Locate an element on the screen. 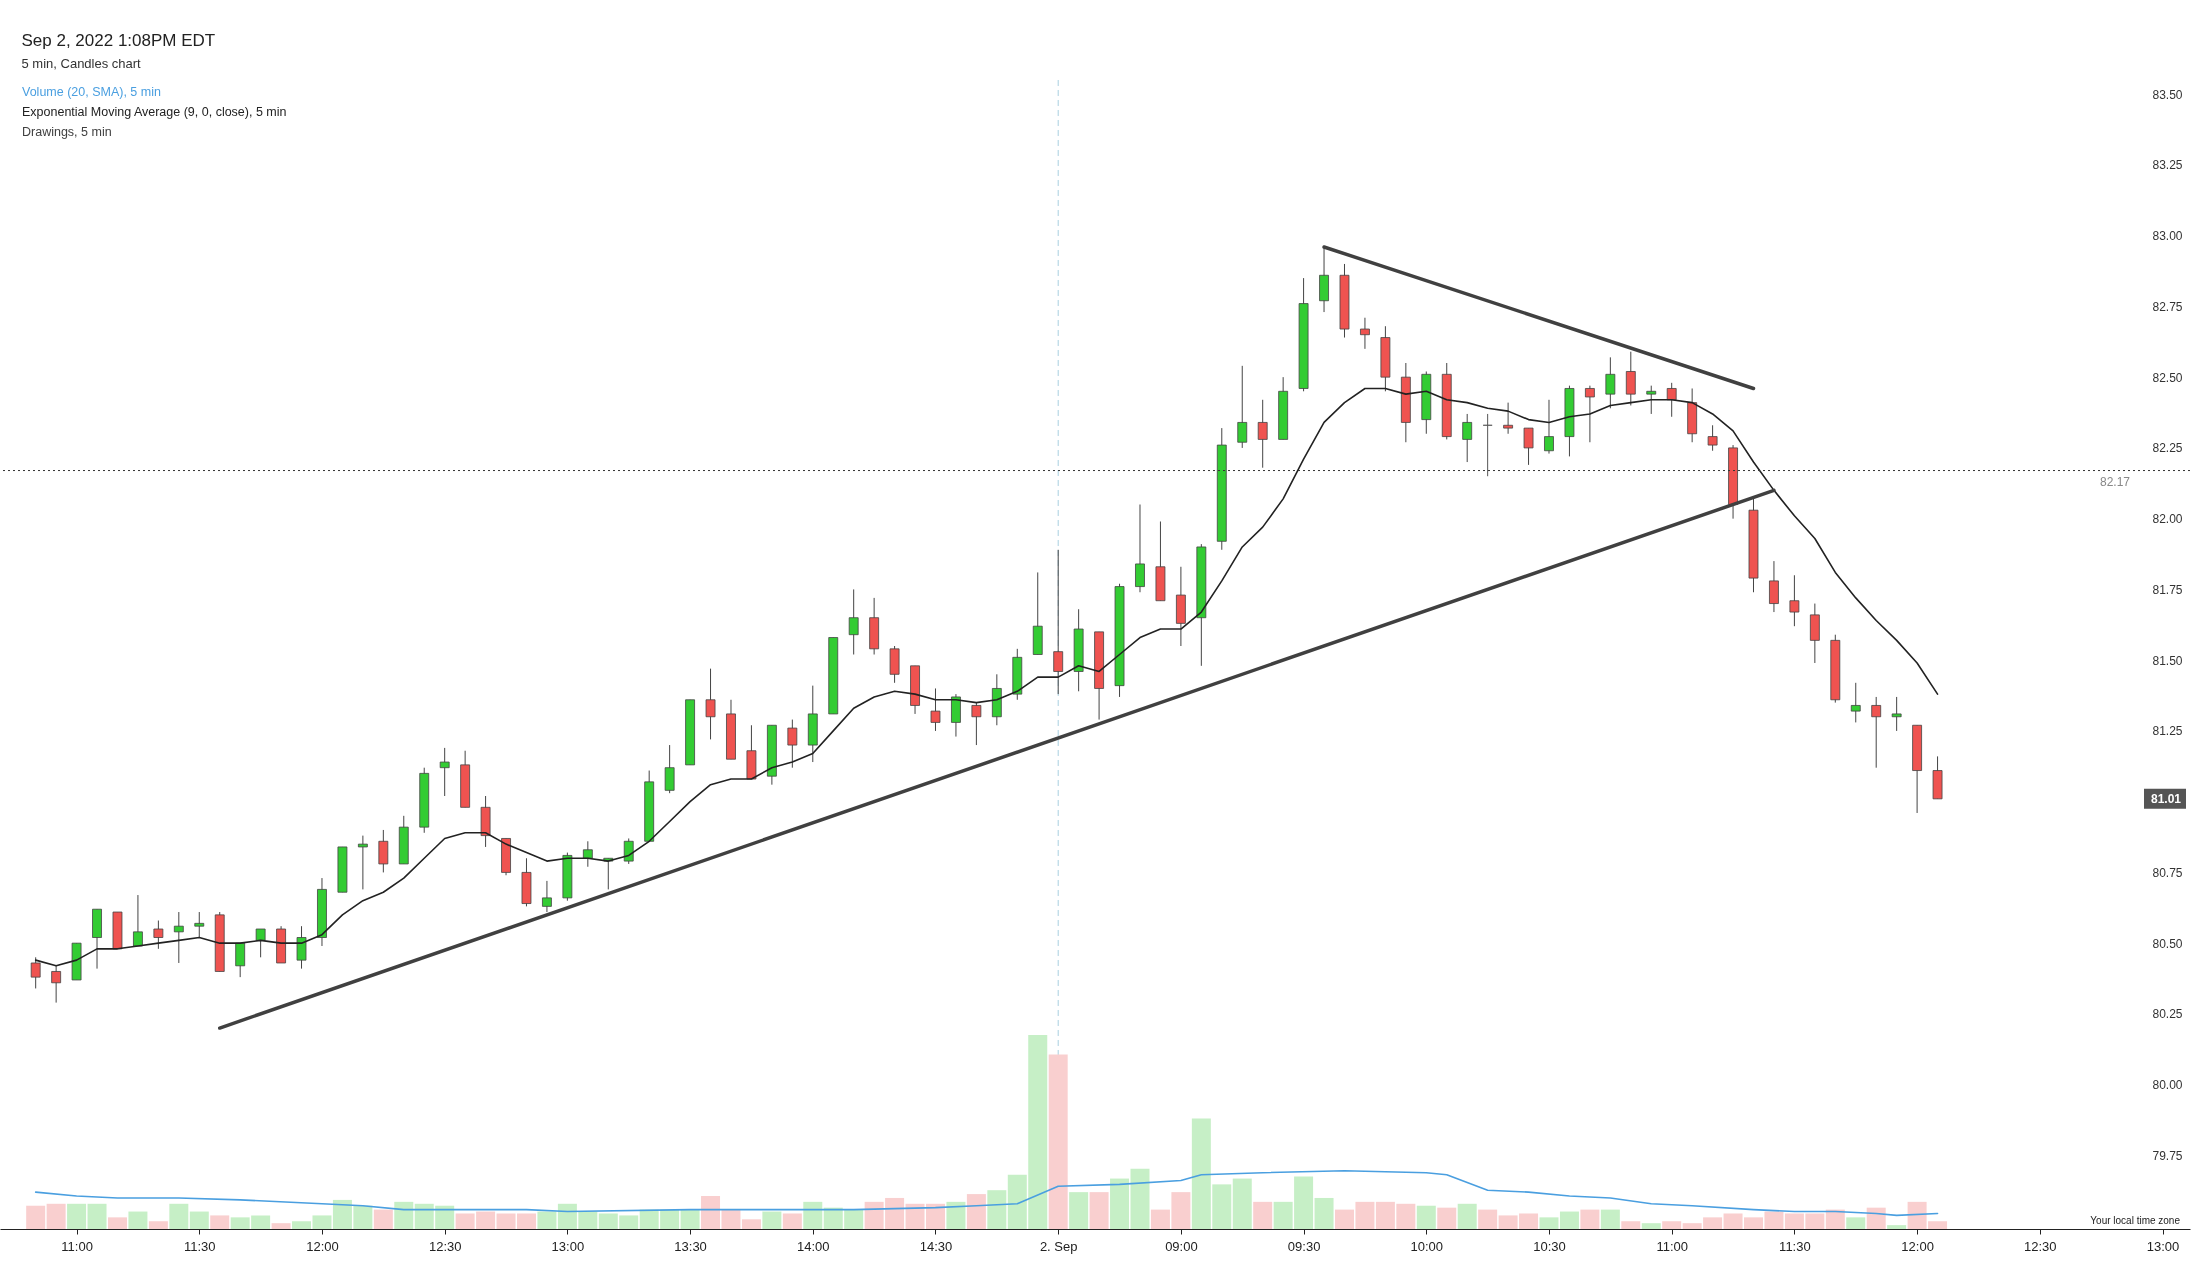  x-tick-label: 11:00 is located at coordinates (77, 1246).